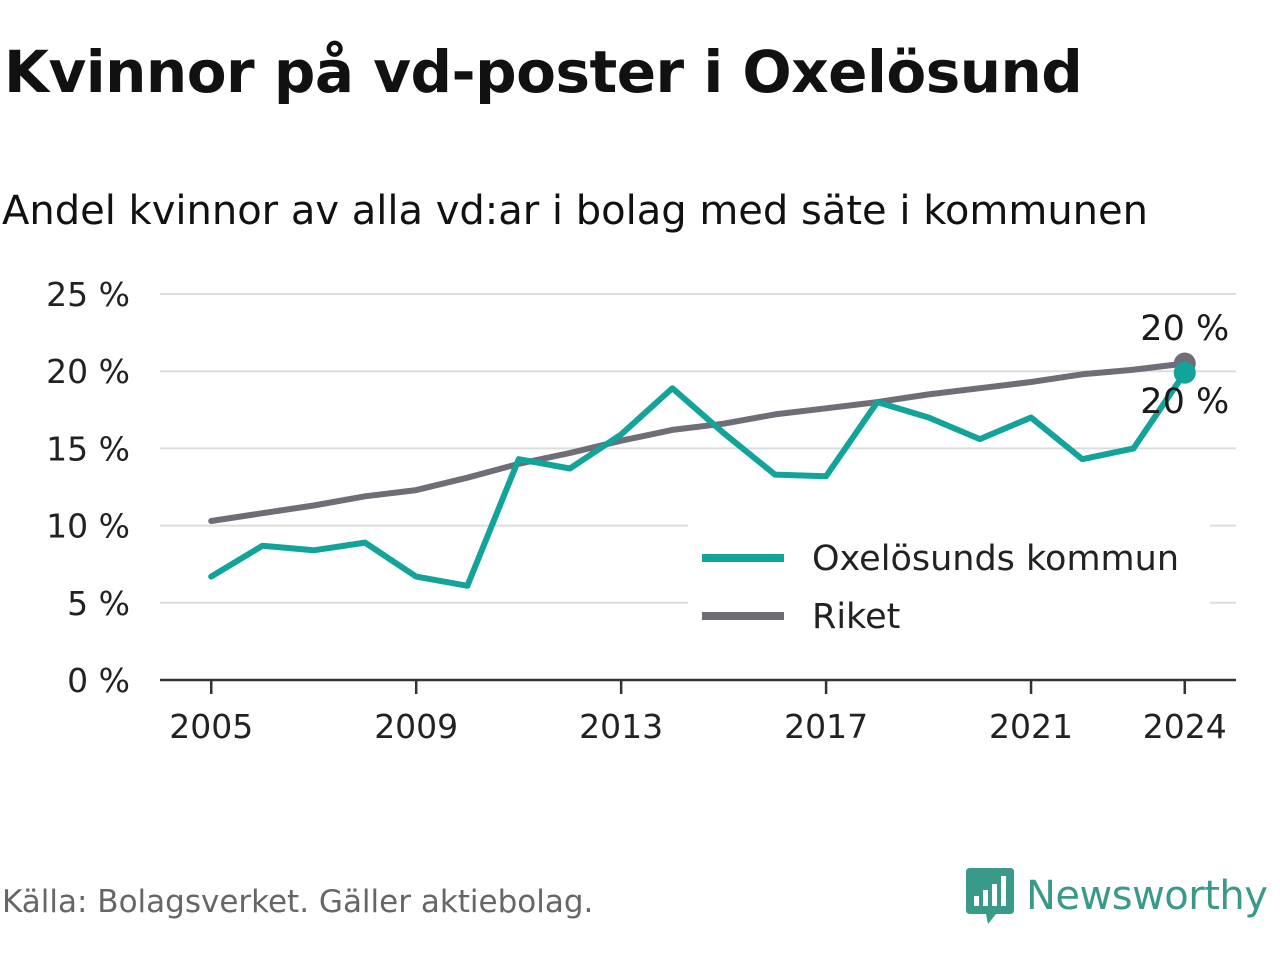  What do you see at coordinates (88, 371) in the screenshot?
I see `y-tick-label: 20 %` at bounding box center [88, 371].